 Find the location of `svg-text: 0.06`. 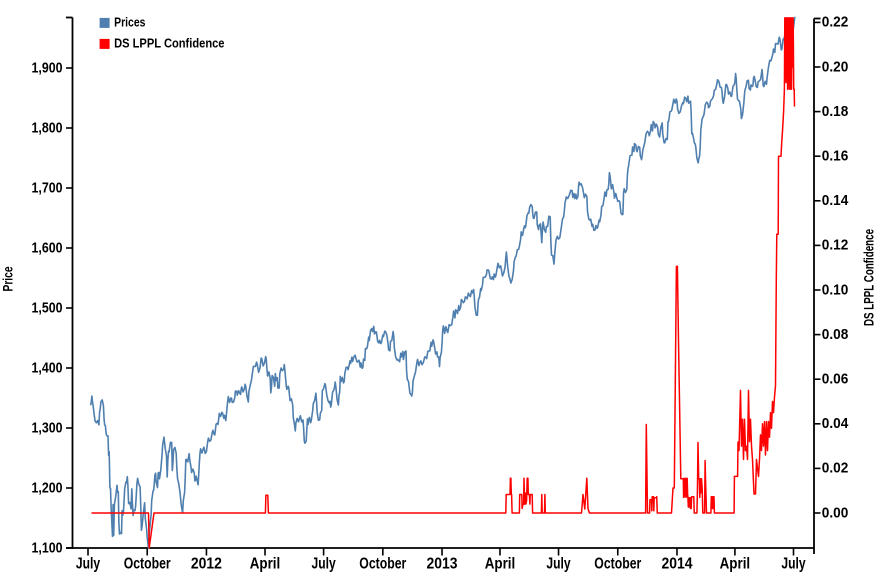

svg-text: 0.06 is located at coordinates (835, 380).